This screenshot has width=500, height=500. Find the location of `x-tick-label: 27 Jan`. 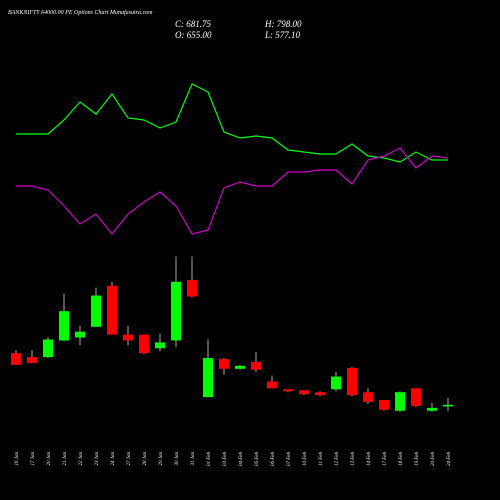

x-tick-label: 27 Jan is located at coordinates (129, 459).